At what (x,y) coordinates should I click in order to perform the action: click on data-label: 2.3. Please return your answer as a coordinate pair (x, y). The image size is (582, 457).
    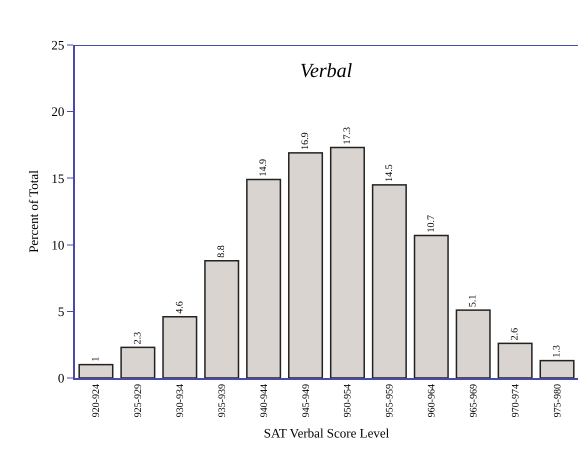
    Looking at the image, I should click on (138, 338).